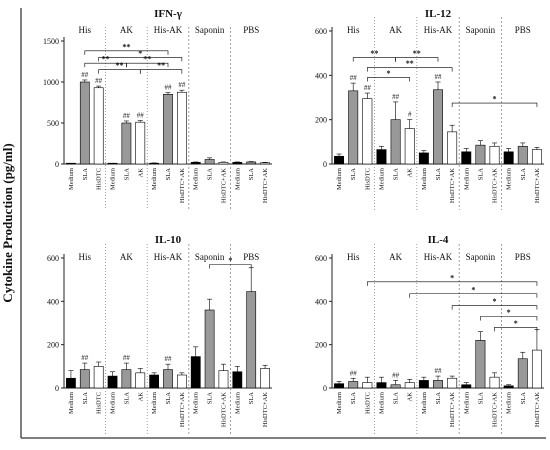 This screenshot has width=550, height=450. What do you see at coordinates (7, 222) in the screenshot?
I see `shared-y-axis-label: Cytokine Production (pg/ml)` at bounding box center [7, 222].